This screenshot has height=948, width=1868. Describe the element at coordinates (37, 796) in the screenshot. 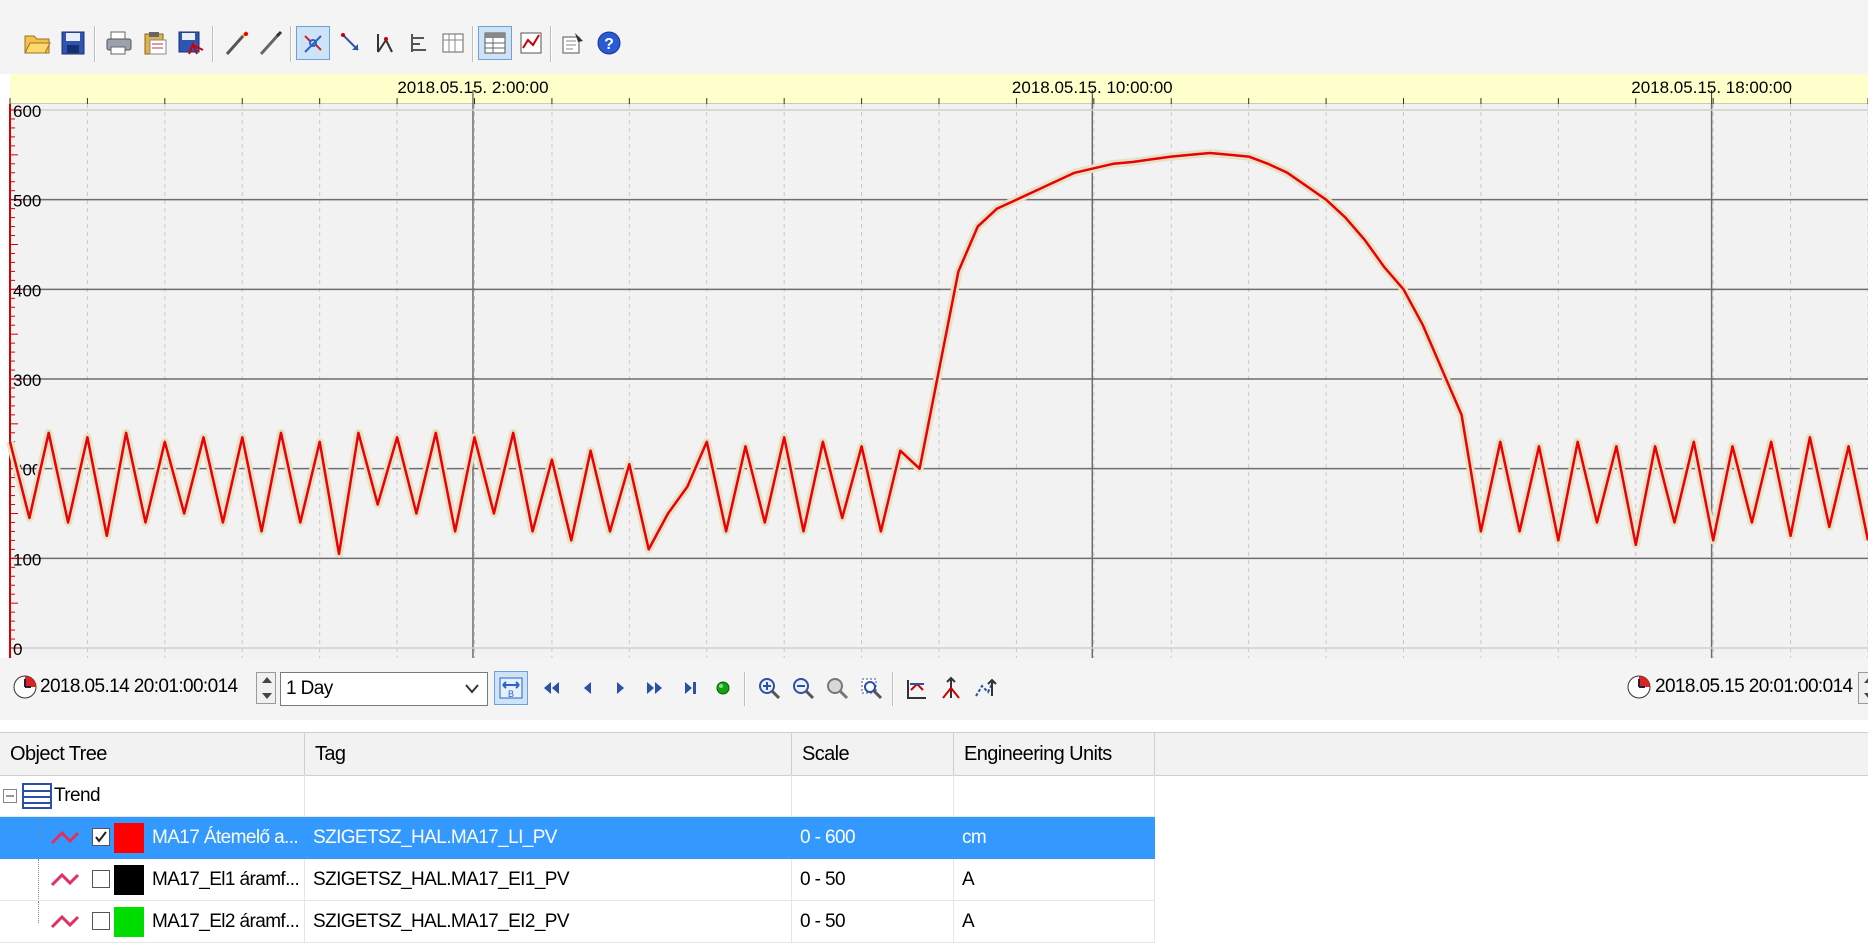

I see `trend-icon` at that location.